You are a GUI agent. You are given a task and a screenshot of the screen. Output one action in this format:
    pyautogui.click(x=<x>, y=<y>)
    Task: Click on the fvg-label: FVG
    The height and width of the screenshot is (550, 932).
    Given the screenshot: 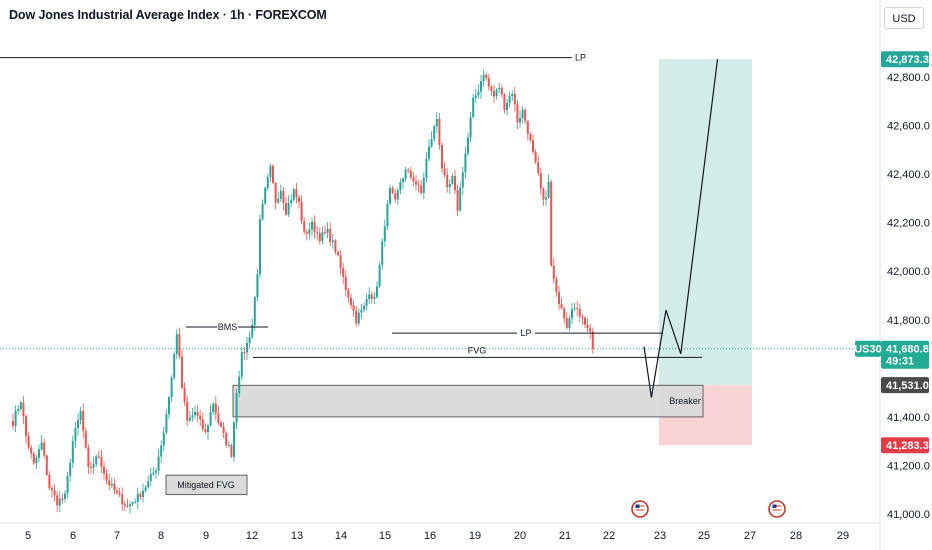 What is the action you would take?
    pyautogui.click(x=477, y=350)
    